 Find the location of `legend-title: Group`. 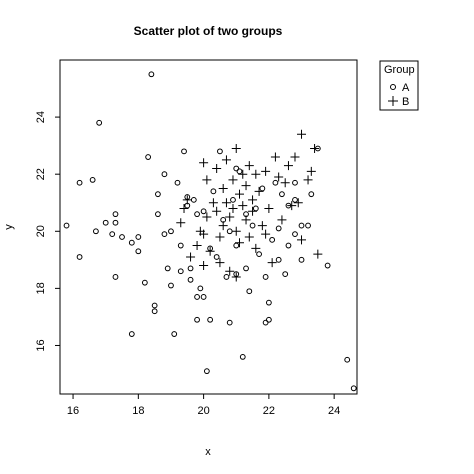

legend-title: Group is located at coordinates (399, 70).